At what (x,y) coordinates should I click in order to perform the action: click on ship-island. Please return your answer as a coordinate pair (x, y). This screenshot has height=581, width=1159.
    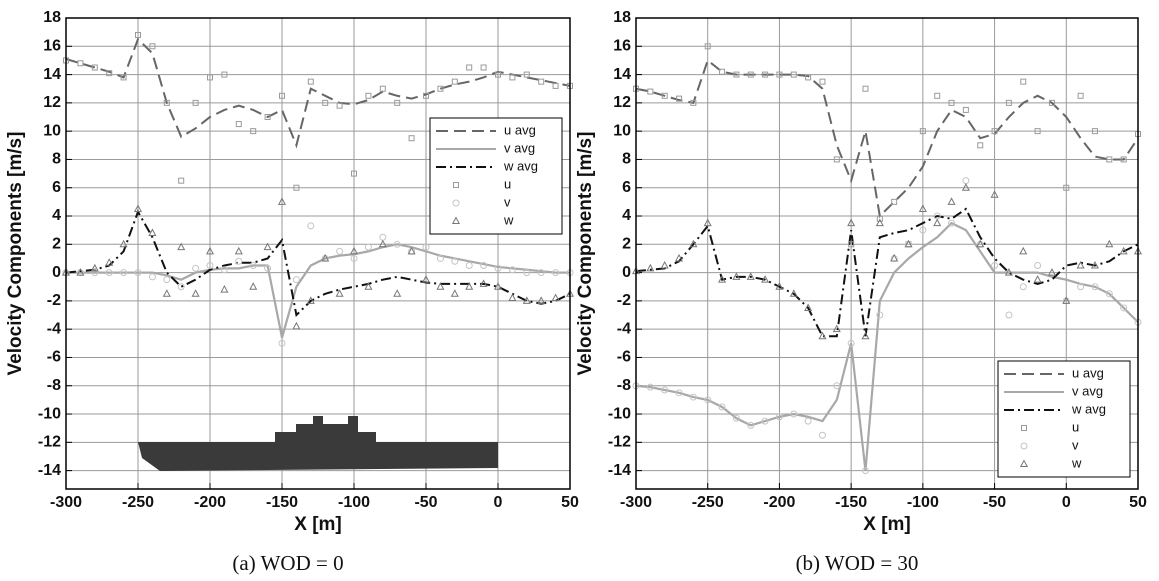
    Looking at the image, I should click on (325, 437).